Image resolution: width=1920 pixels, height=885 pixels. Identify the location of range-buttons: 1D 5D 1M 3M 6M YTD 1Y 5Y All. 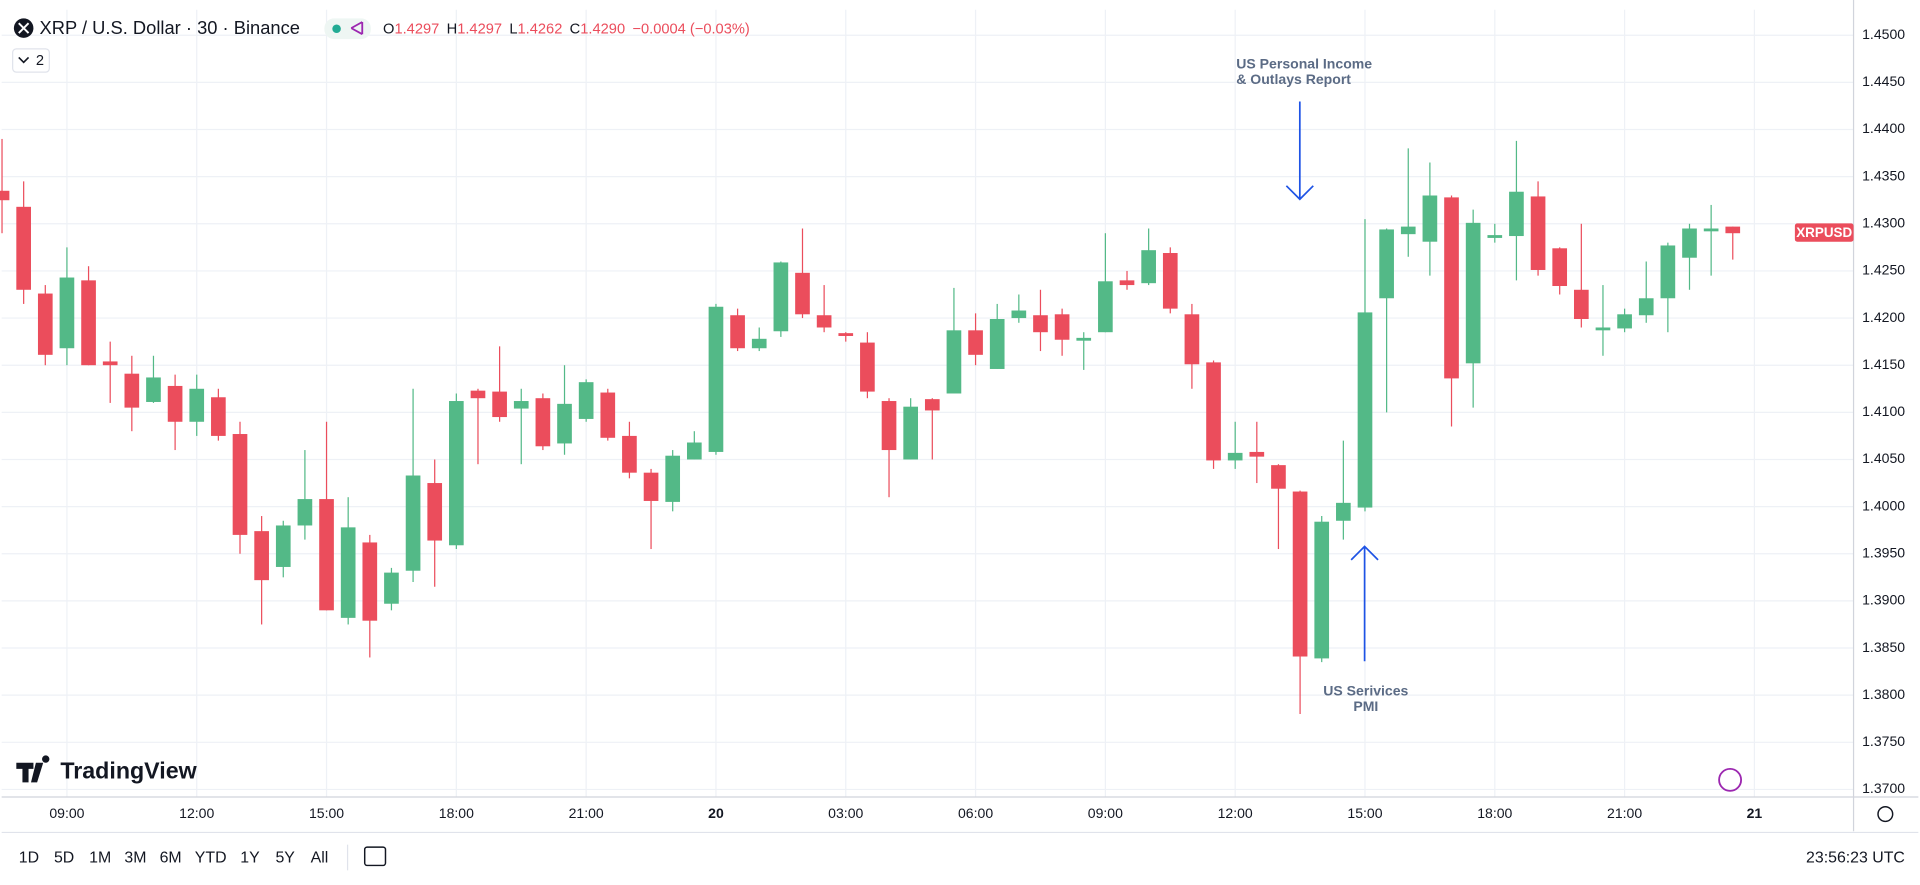
(174, 857).